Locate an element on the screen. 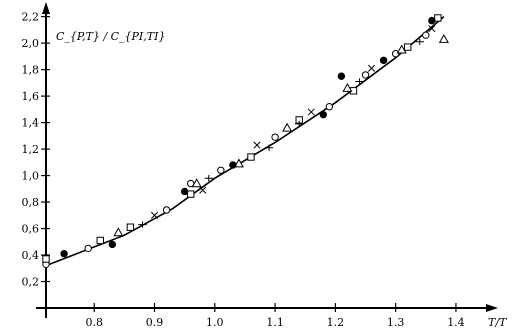  y-tick-label: 1,2 is located at coordinates (31, 149).